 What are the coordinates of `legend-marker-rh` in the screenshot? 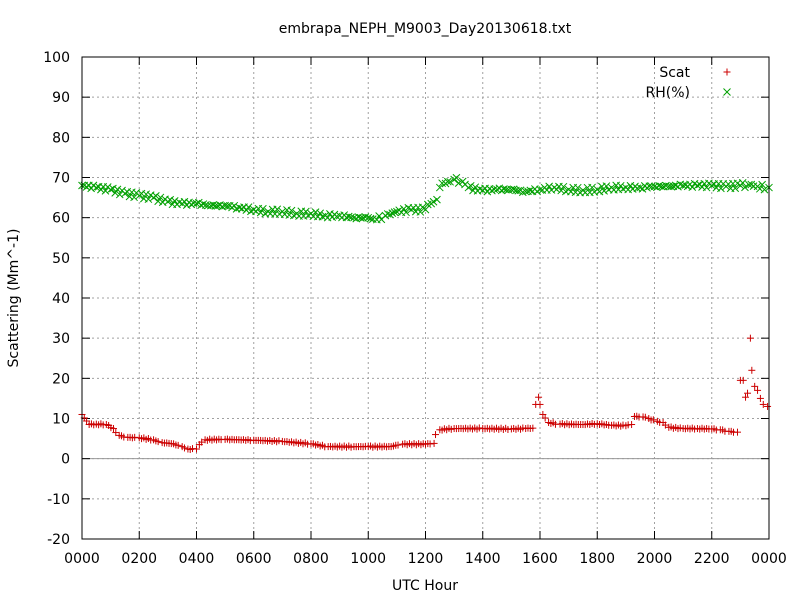 It's located at (727, 92).